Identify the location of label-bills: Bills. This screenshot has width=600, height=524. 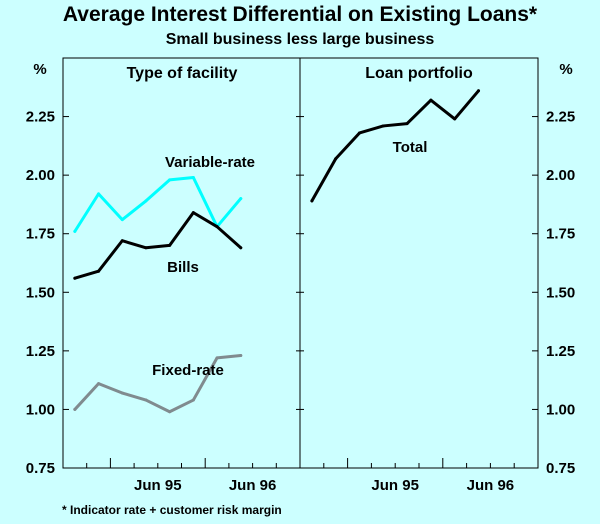
(183, 267).